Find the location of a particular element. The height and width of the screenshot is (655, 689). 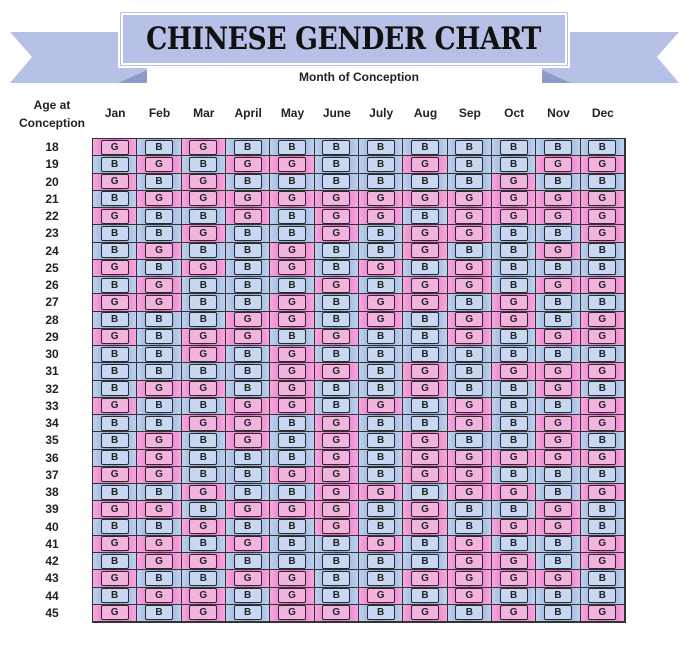

age-label-23: 23 is located at coordinates (52, 233).